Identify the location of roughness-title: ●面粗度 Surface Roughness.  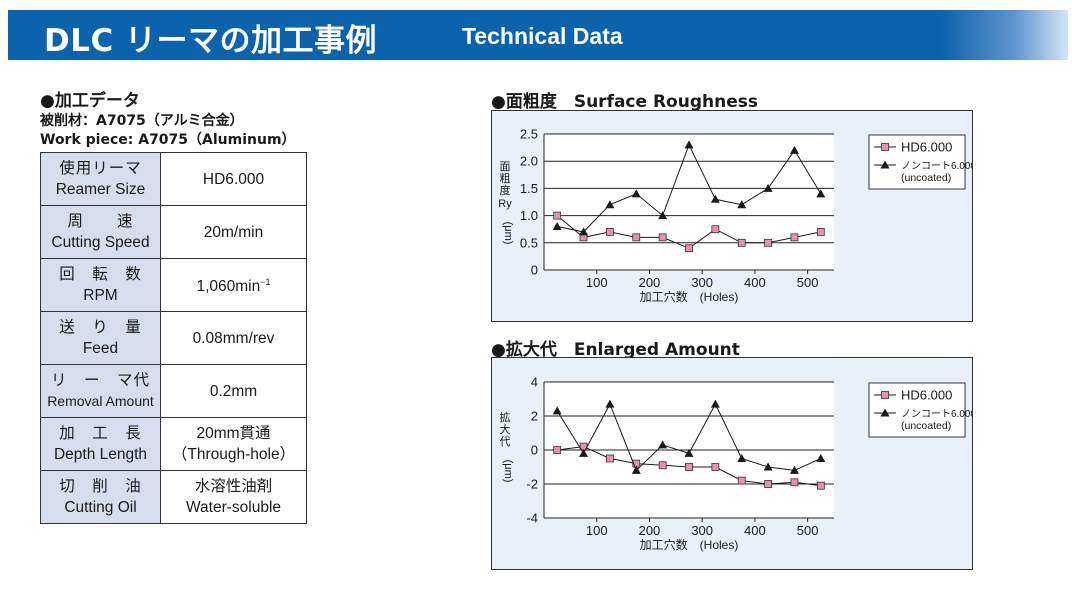
(624, 102).